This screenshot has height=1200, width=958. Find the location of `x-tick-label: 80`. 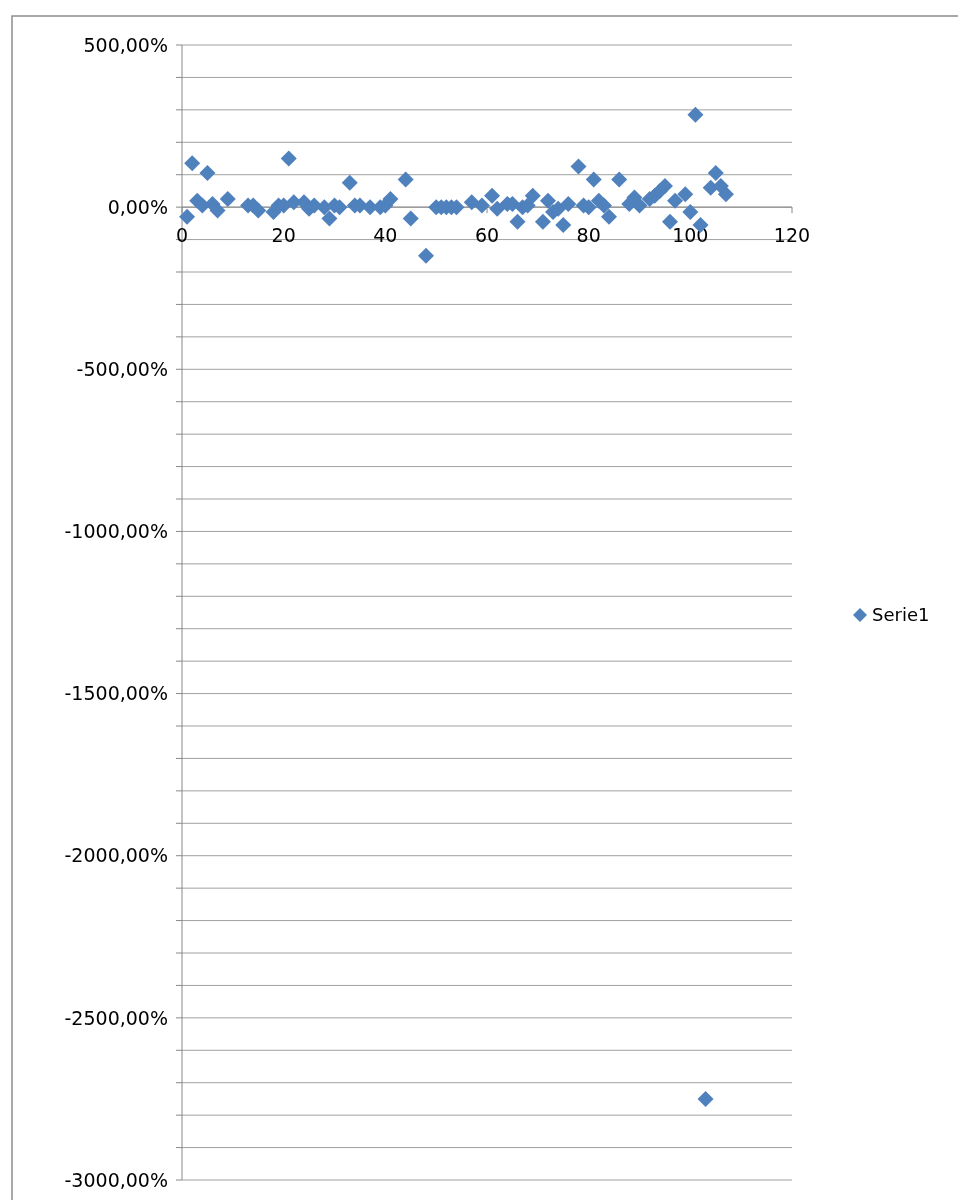

x-tick-label: 80 is located at coordinates (588, 235).